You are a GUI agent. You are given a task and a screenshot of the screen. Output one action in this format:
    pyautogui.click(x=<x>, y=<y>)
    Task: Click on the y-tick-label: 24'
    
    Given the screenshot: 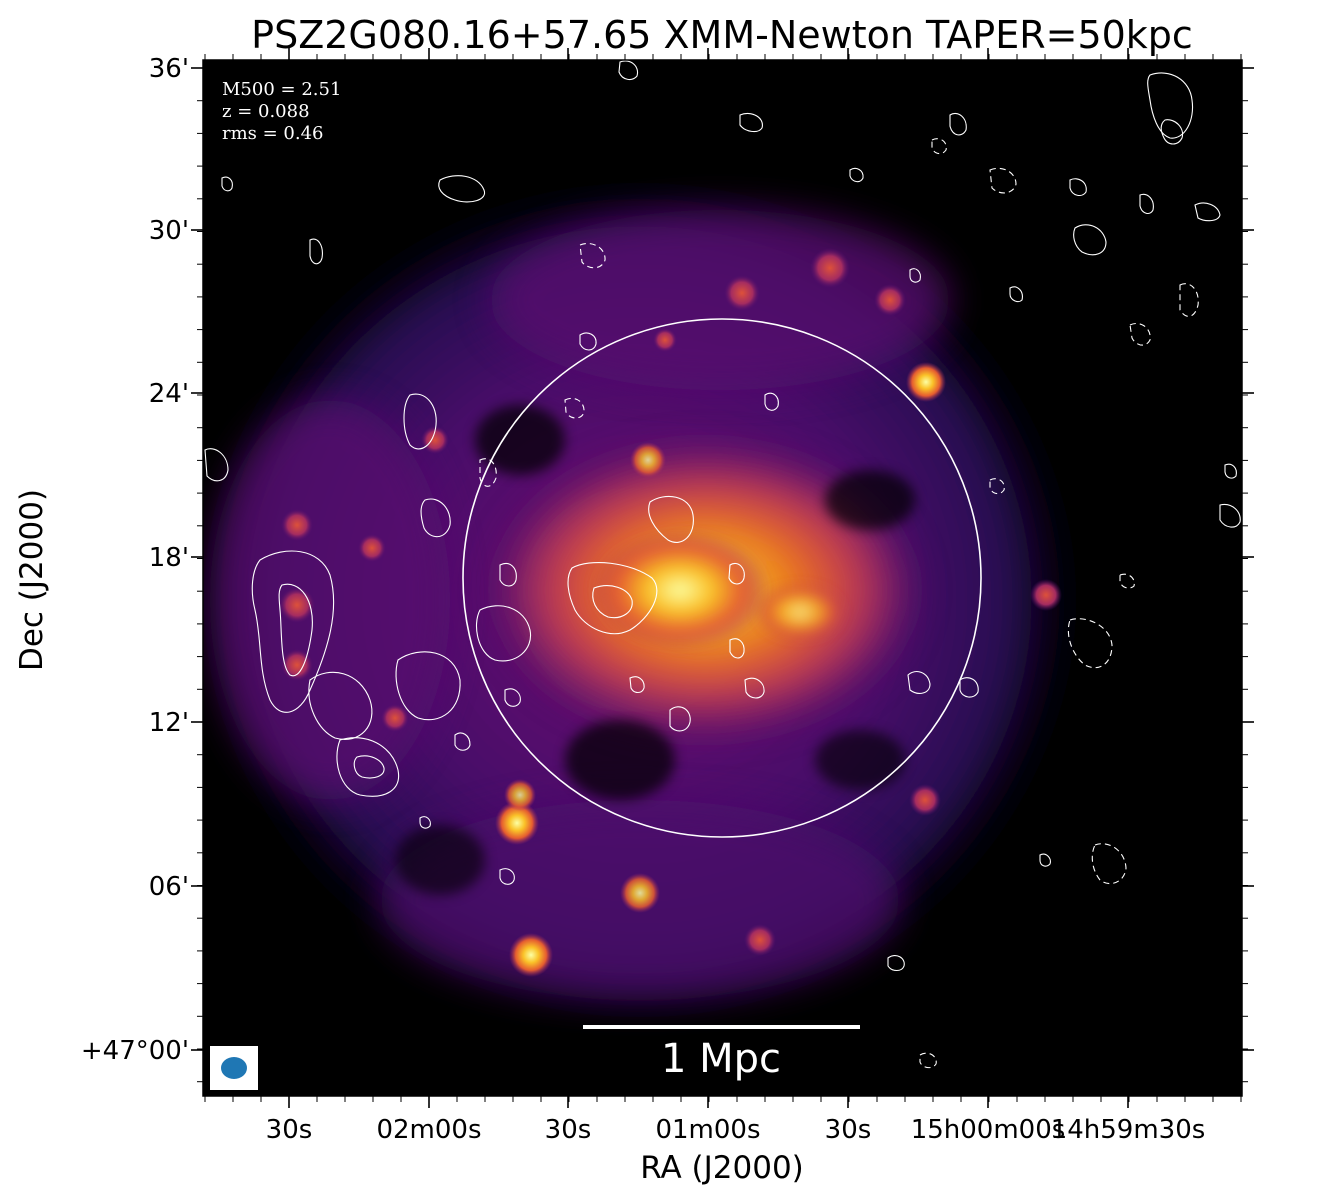 What is the action you would take?
    pyautogui.click(x=169, y=394)
    